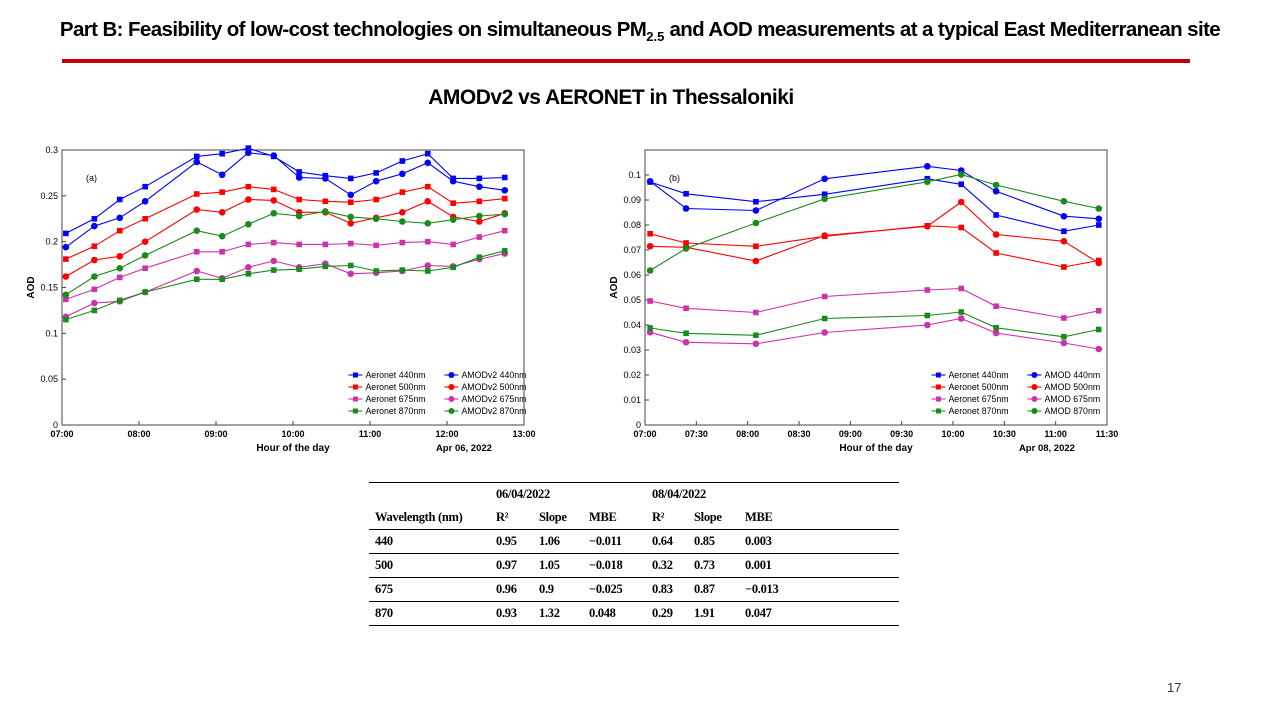  What do you see at coordinates (51, 333) in the screenshot?
I see `y-tick-label: 0.1` at bounding box center [51, 333].